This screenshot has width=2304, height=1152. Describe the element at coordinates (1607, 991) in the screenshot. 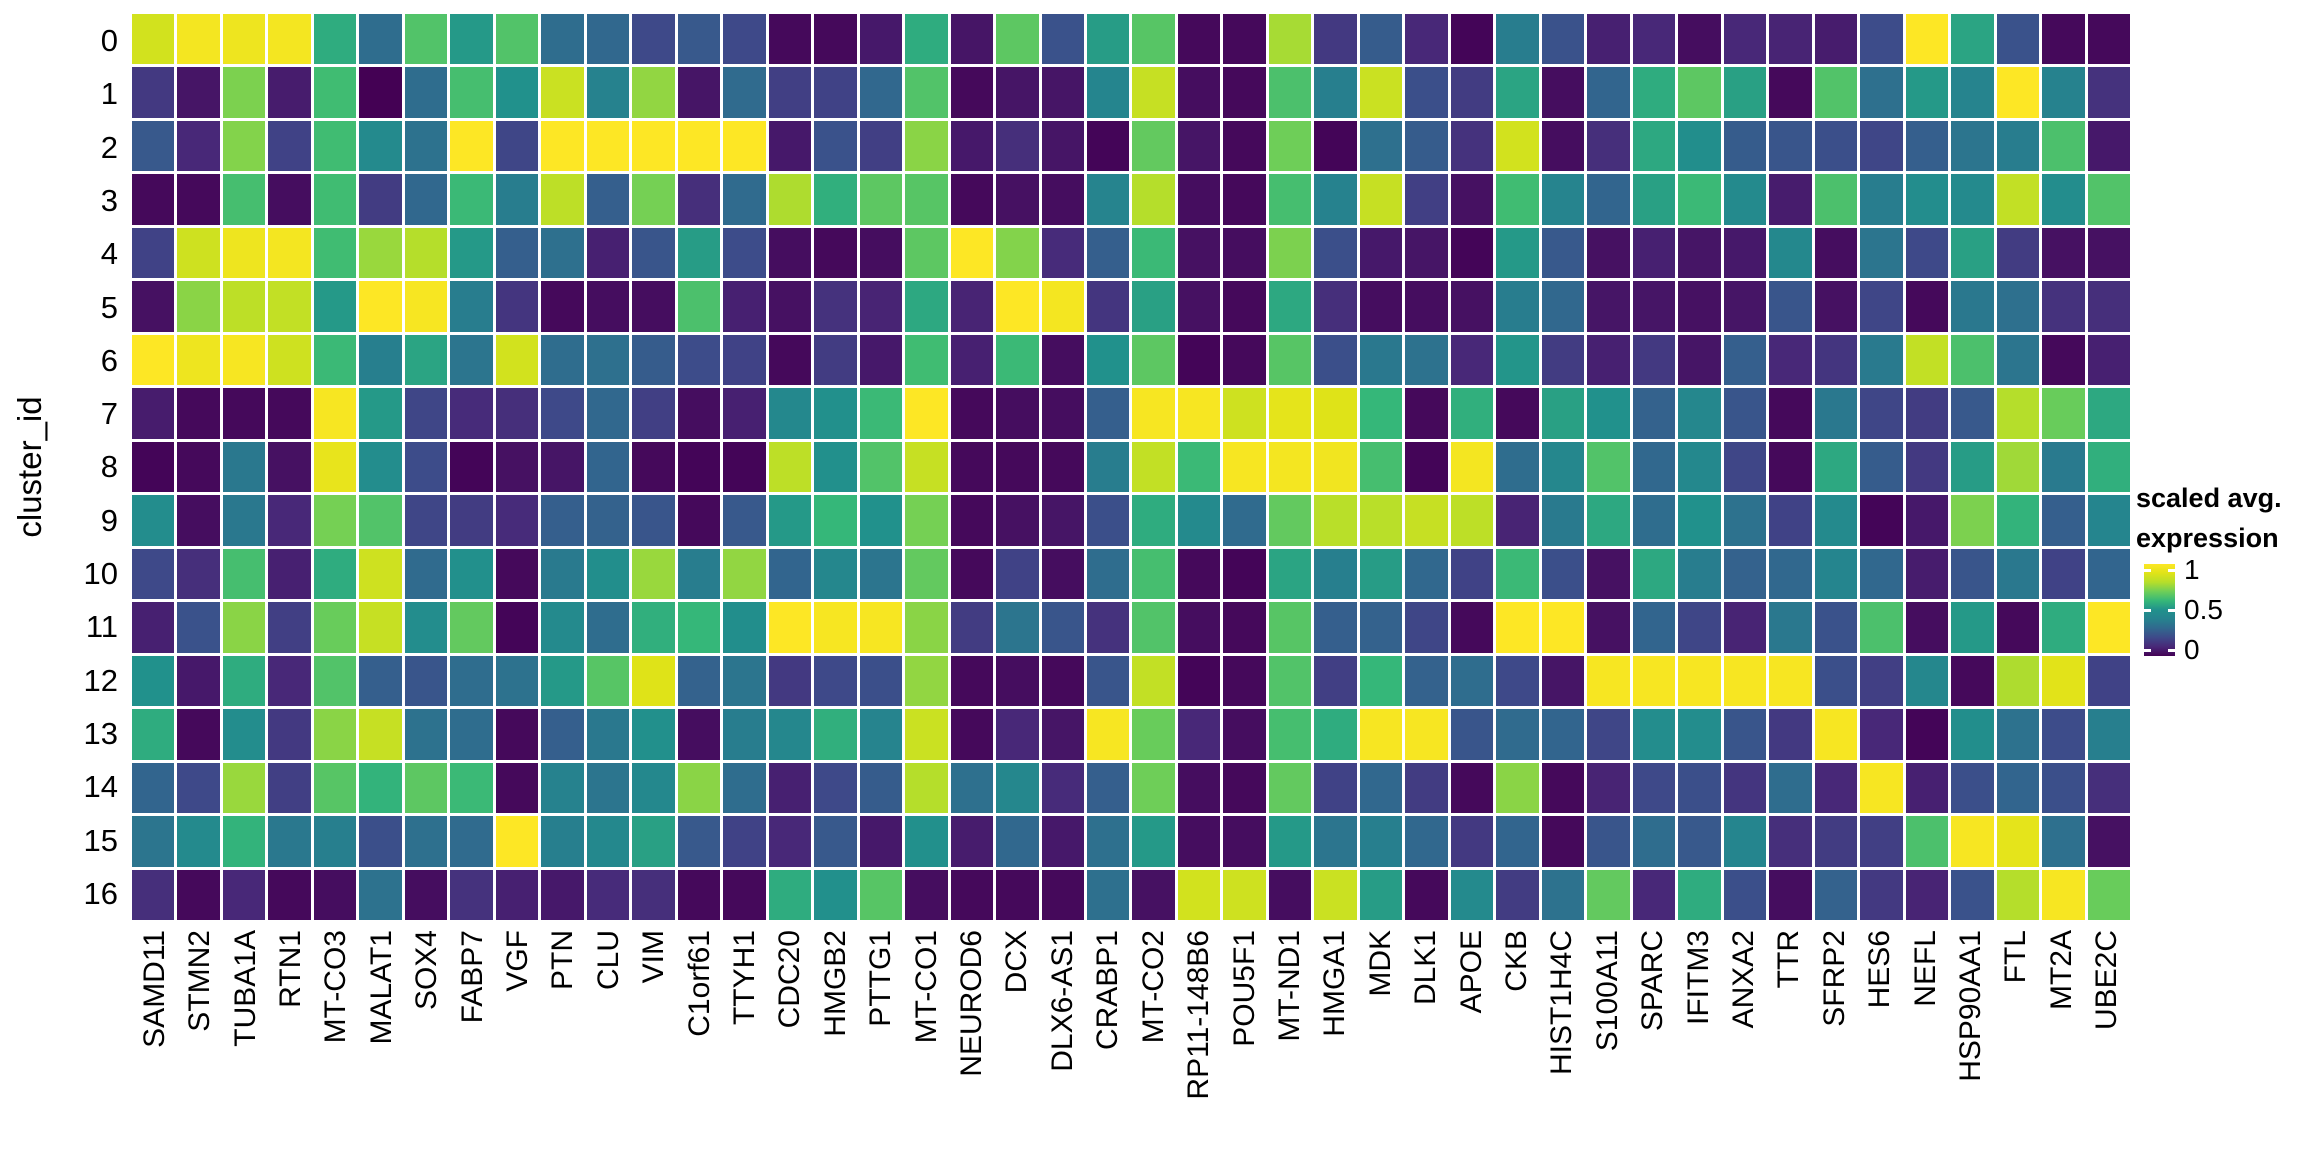

I see `x-tick-label-S100A11: S100A11` at that location.